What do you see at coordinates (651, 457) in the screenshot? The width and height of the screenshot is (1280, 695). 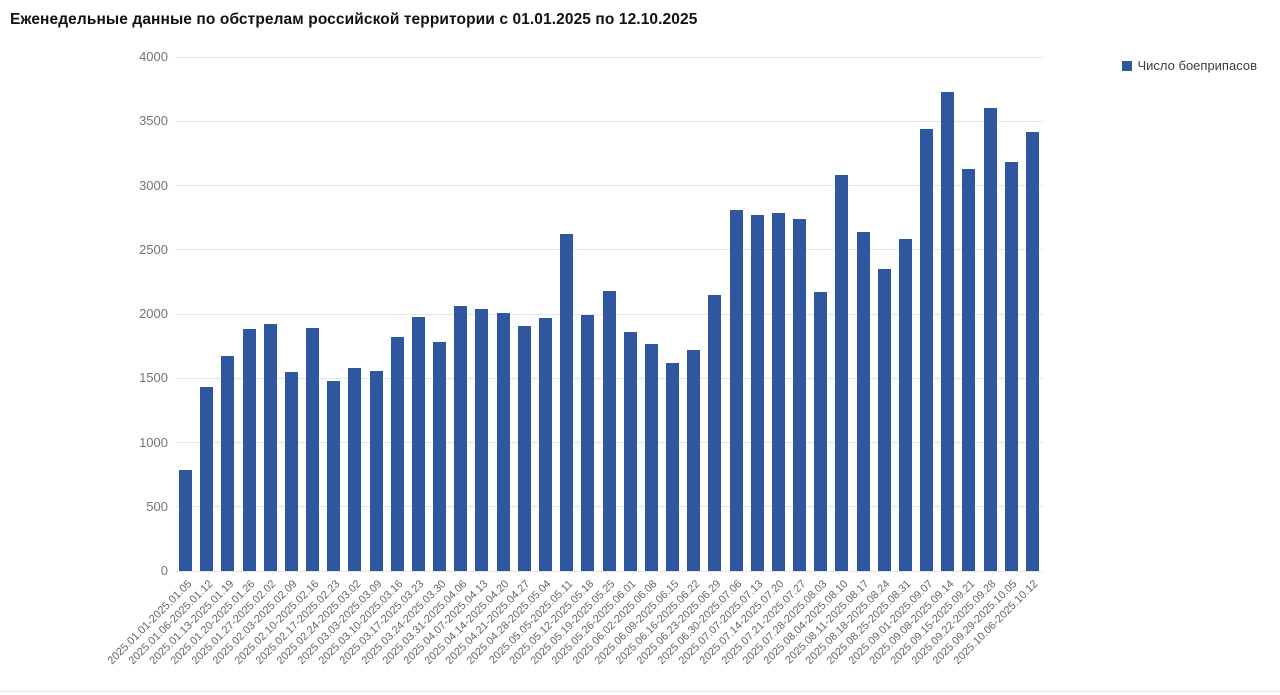 I see `bar-2025.06.02-2025.06.08` at bounding box center [651, 457].